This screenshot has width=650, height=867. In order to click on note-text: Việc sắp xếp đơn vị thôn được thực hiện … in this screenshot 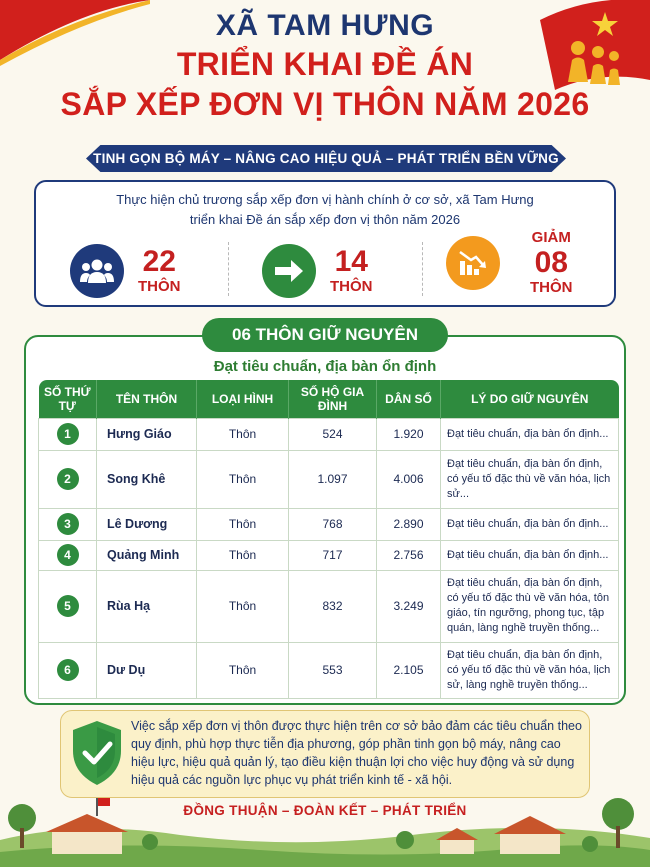, I will do `click(356, 753)`.